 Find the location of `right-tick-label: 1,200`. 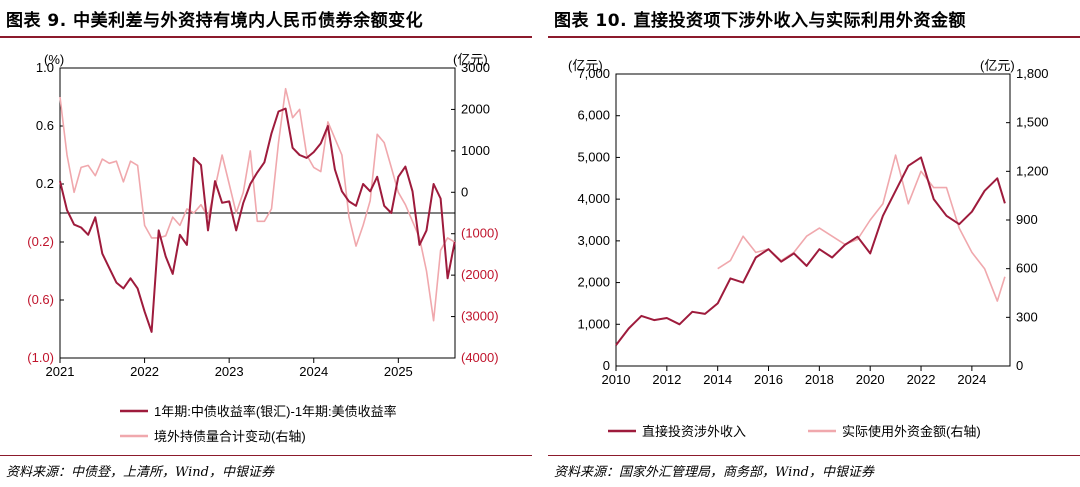

right-tick-label: 1,200 is located at coordinates (1032, 170).